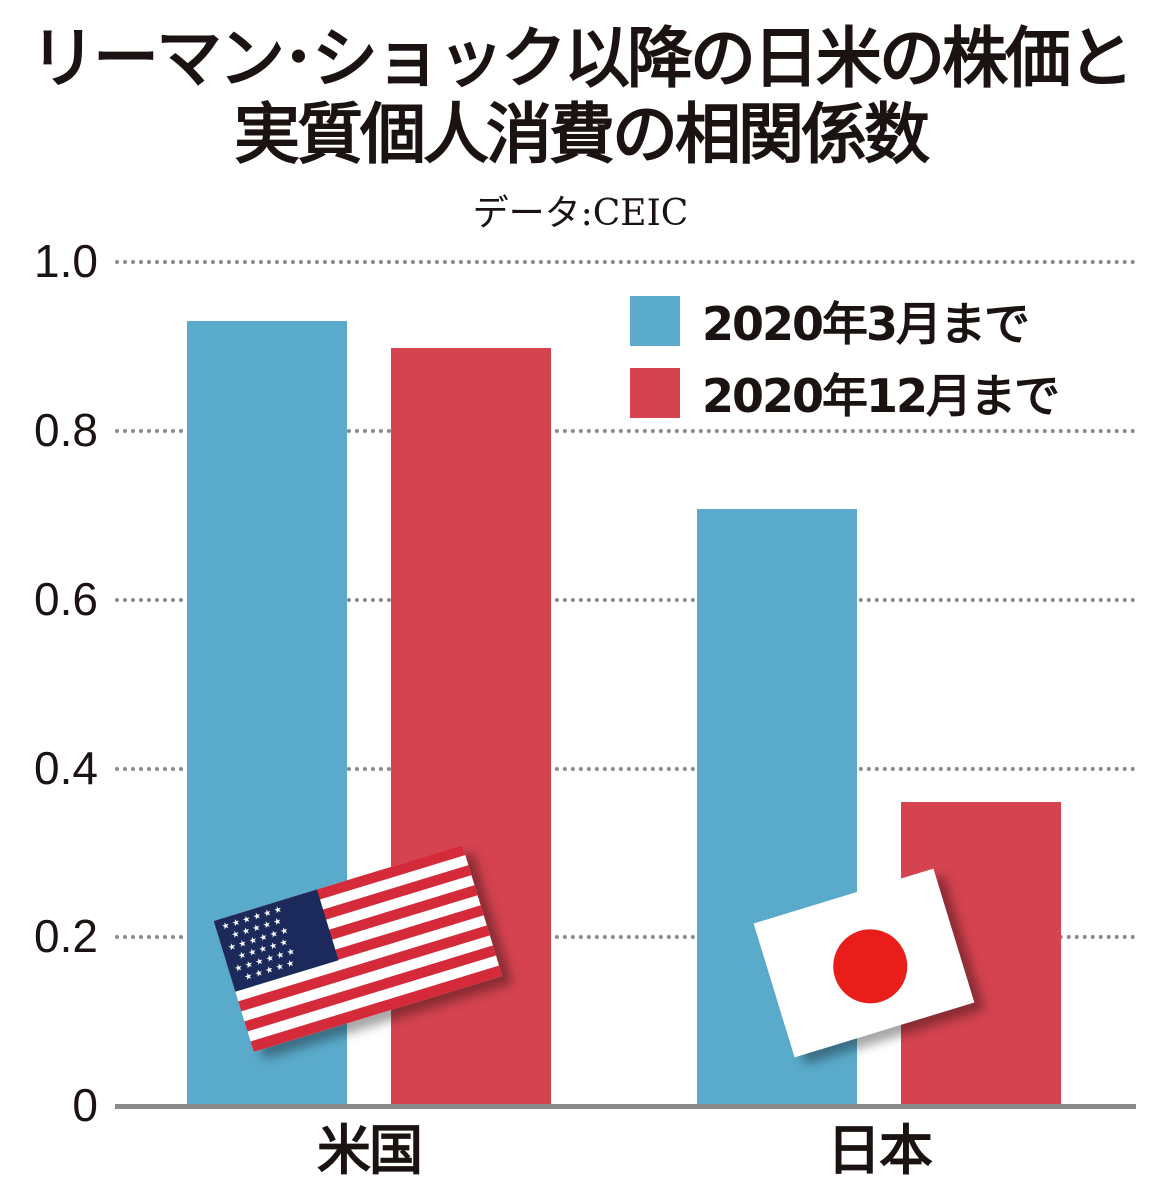  I want to click on y-tick-label: 0.6, so click(66, 599).